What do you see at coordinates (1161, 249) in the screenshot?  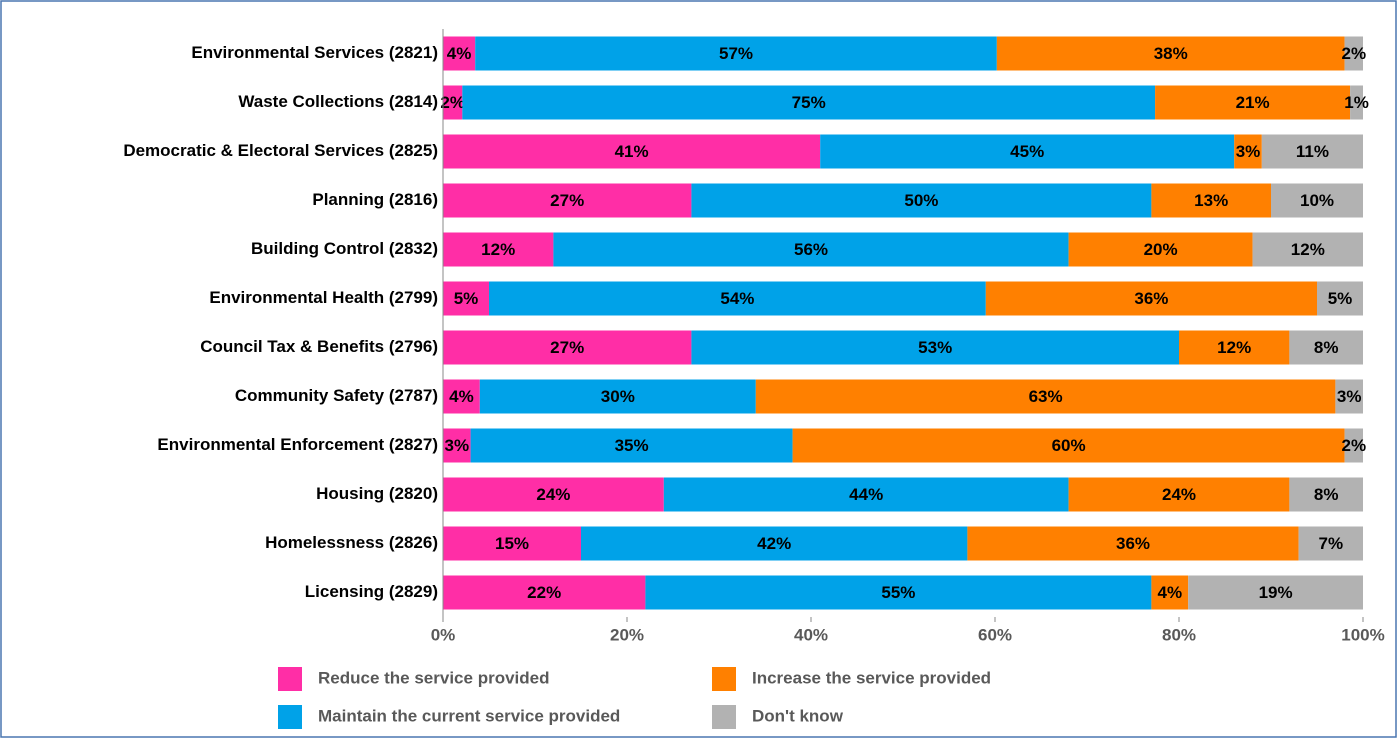 I see `data-label: 20%` at bounding box center [1161, 249].